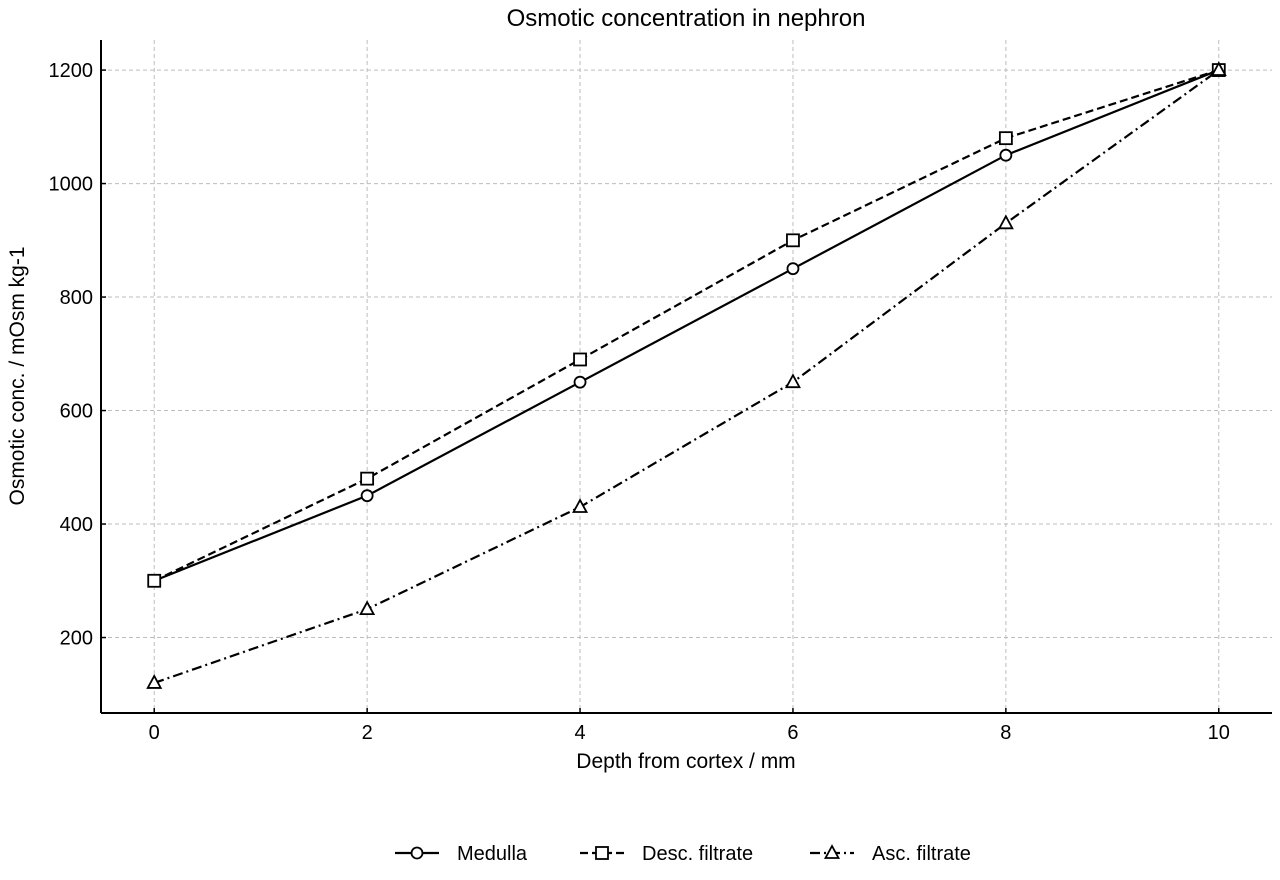 The width and height of the screenshot is (1280, 880). I want to click on x-tick-label: 8, so click(1005, 733).